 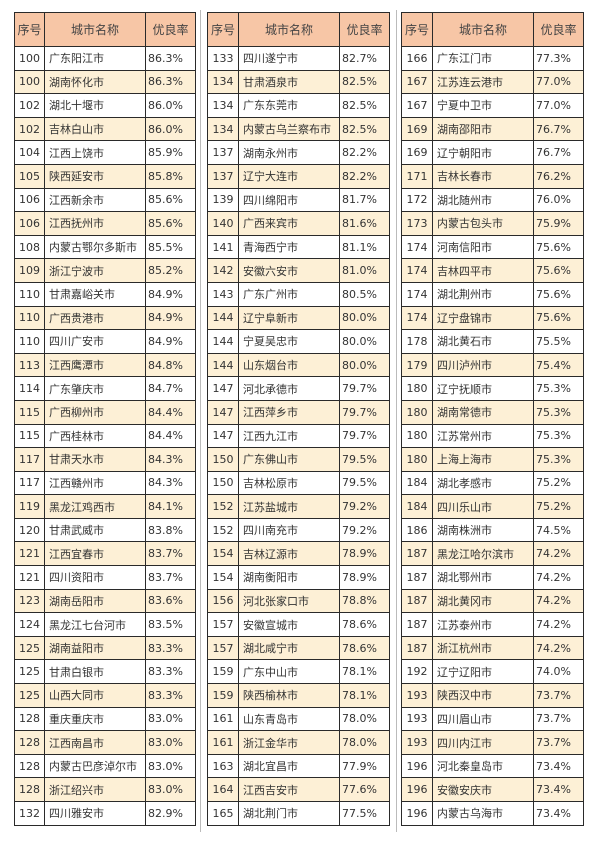 What do you see at coordinates (223, 294) in the screenshot?
I see `cell-seq: 143` at bounding box center [223, 294].